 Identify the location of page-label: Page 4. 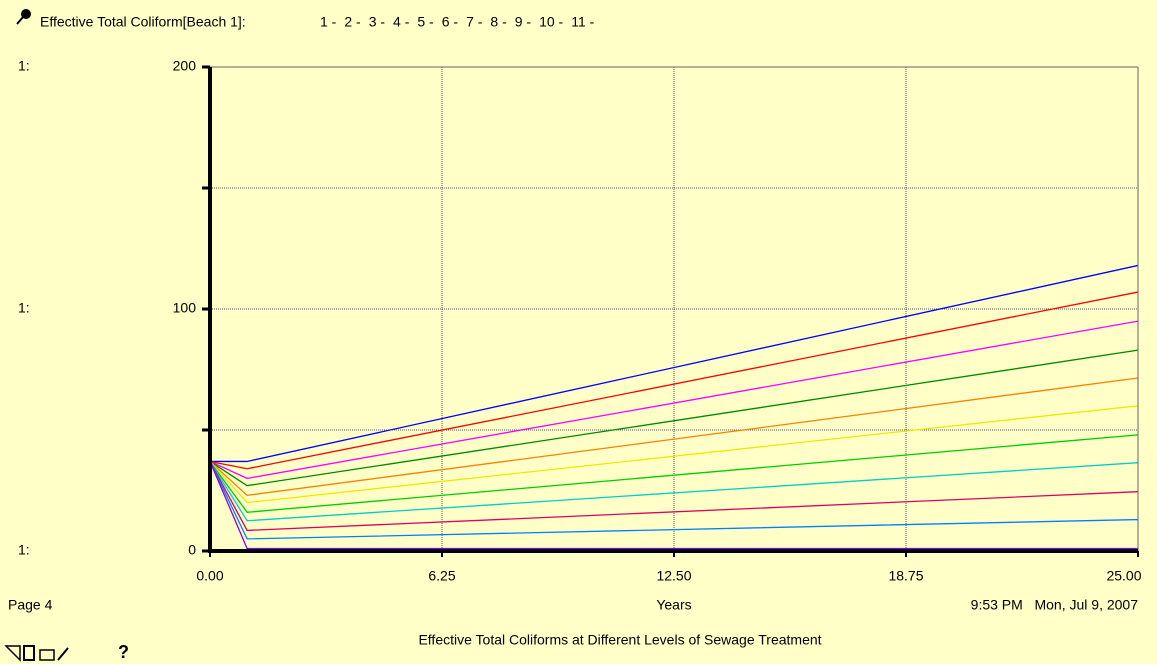
(30, 605).